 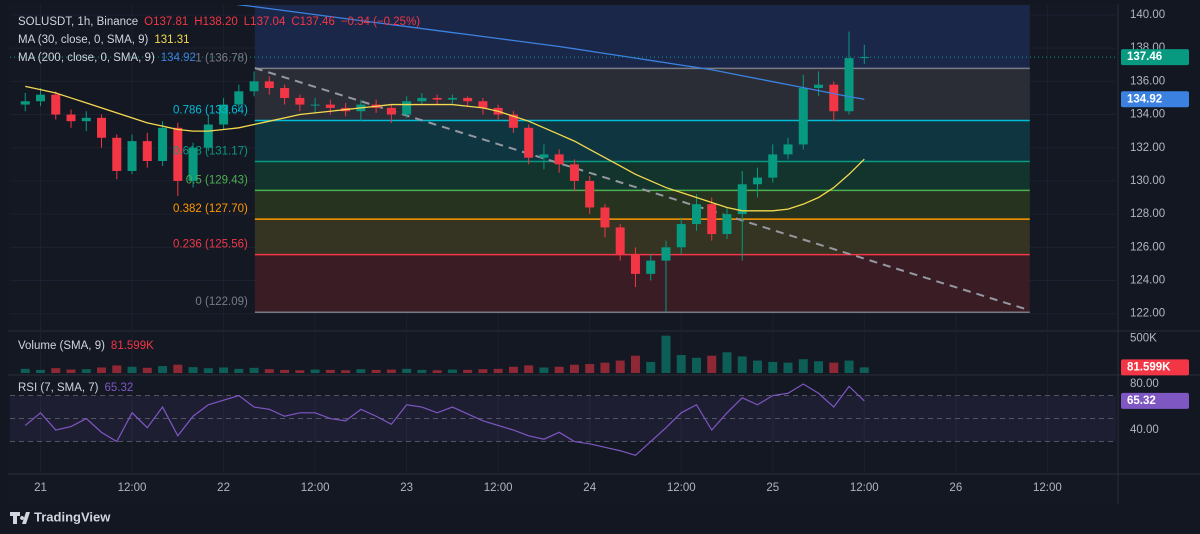 I want to click on ma-line, so click(x=550, y=52).